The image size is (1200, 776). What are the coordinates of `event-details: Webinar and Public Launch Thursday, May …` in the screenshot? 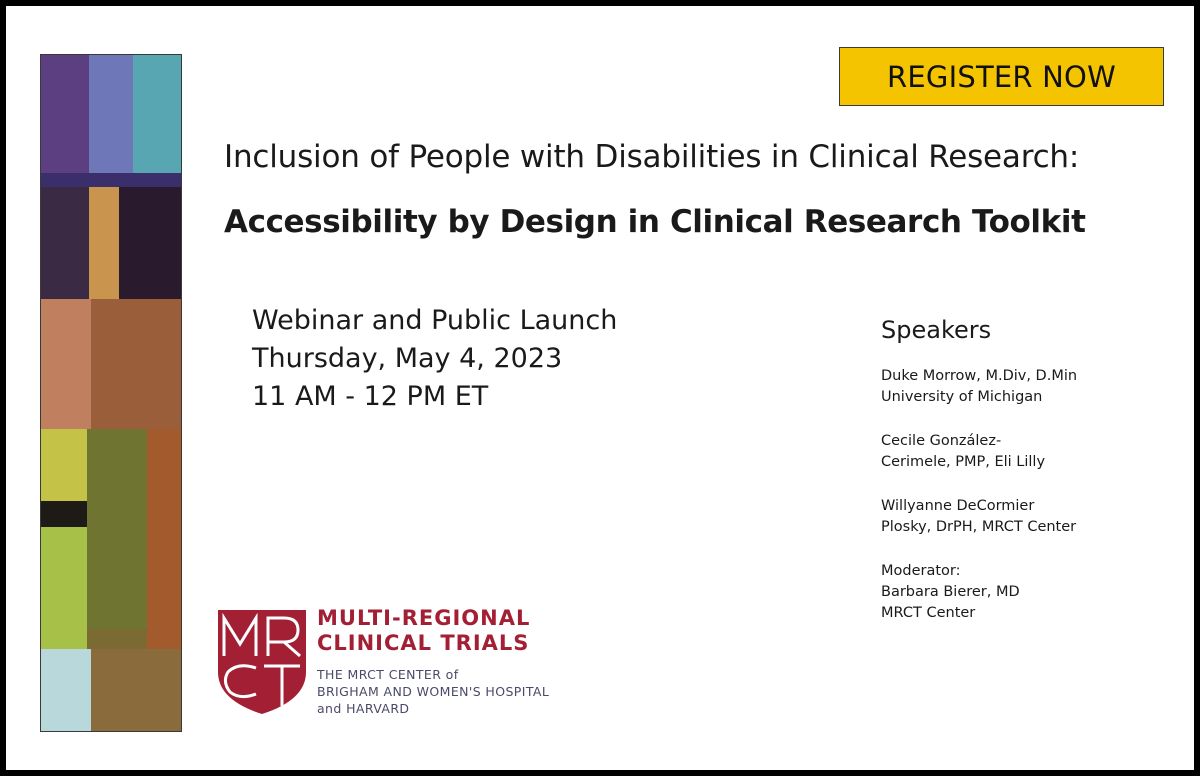 It's located at (434, 359).